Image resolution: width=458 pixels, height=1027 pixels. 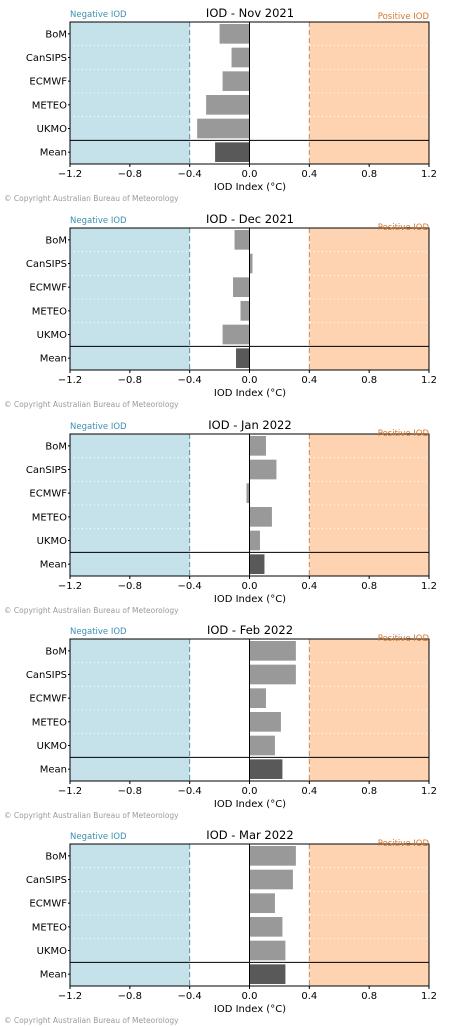 What do you see at coordinates (250, 630) in the screenshot?
I see `chart-title: IOD - Feb 2022` at bounding box center [250, 630].